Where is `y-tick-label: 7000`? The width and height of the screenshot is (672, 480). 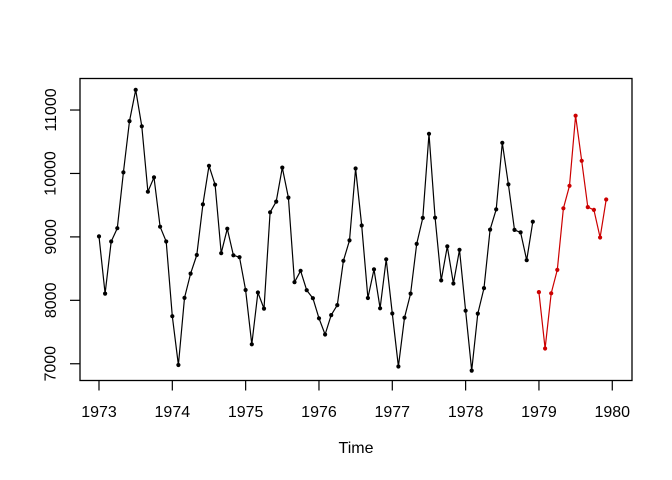
y-tick-label: 7000 is located at coordinates (51, 364).